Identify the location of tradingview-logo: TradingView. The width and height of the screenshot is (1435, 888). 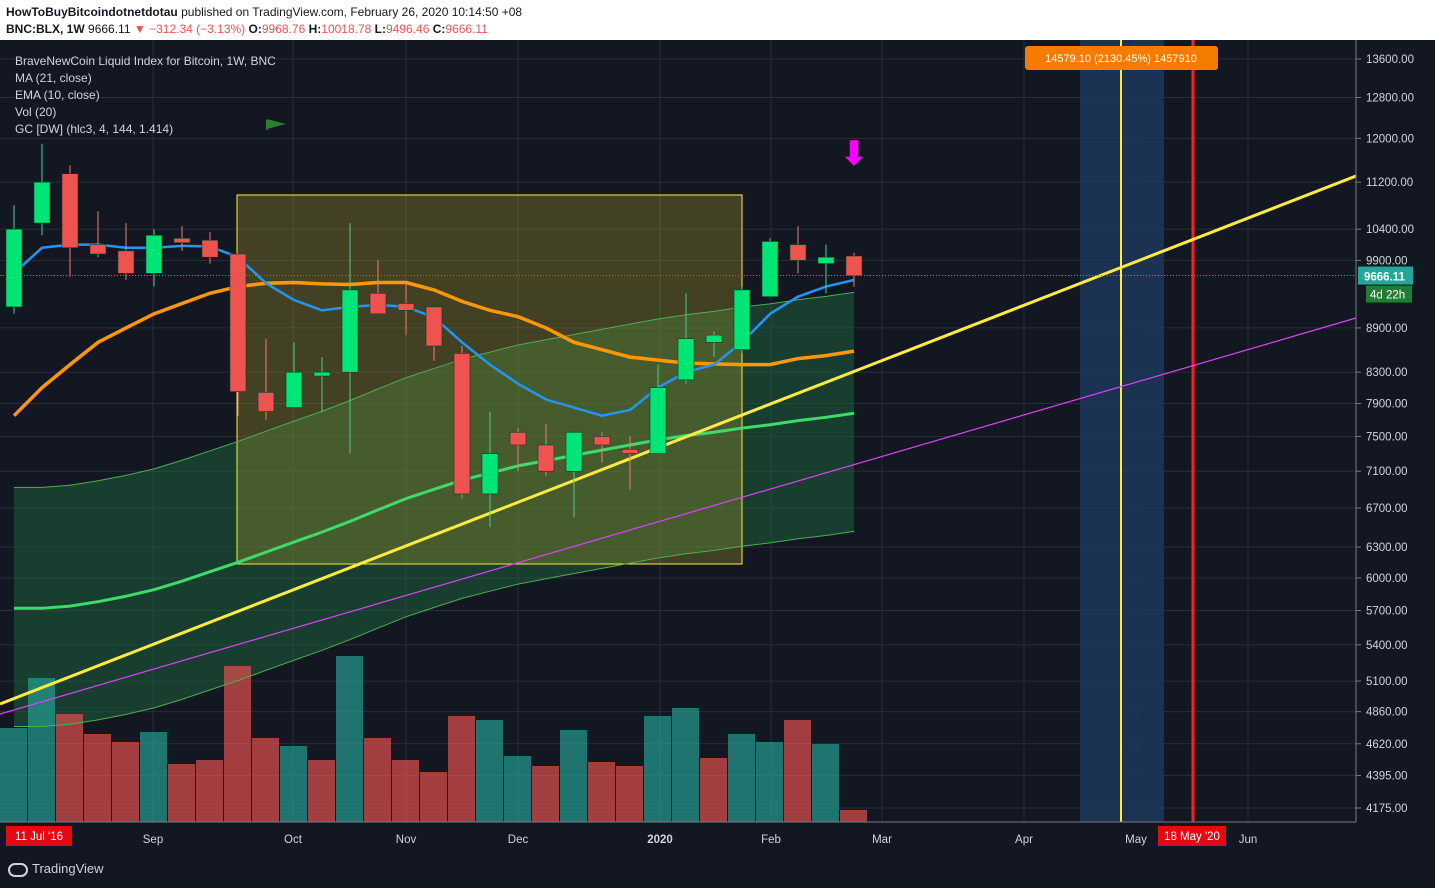
(56, 869).